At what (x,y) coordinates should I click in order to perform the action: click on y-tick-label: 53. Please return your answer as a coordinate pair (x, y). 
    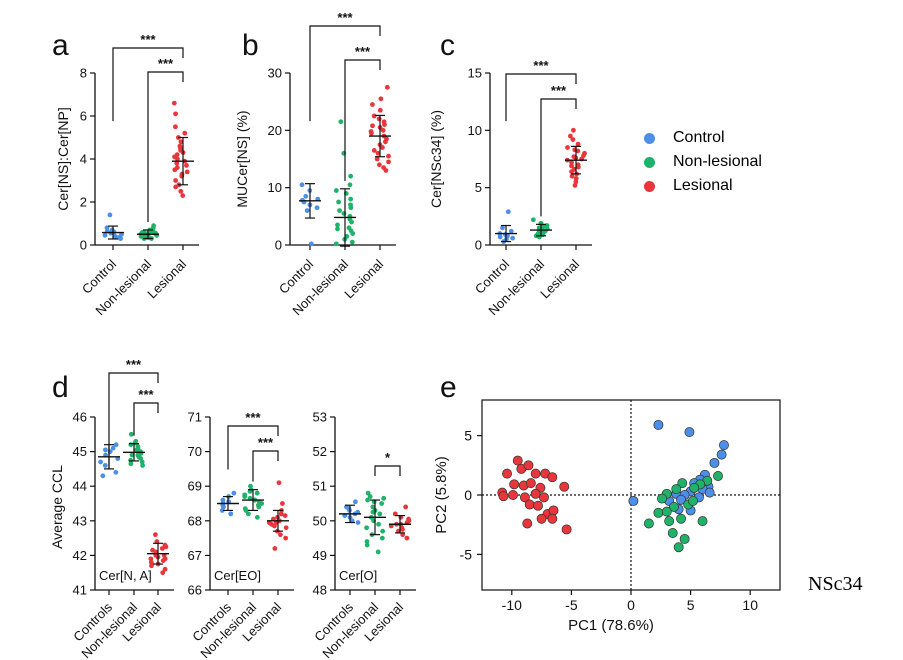
    Looking at the image, I should click on (320, 417).